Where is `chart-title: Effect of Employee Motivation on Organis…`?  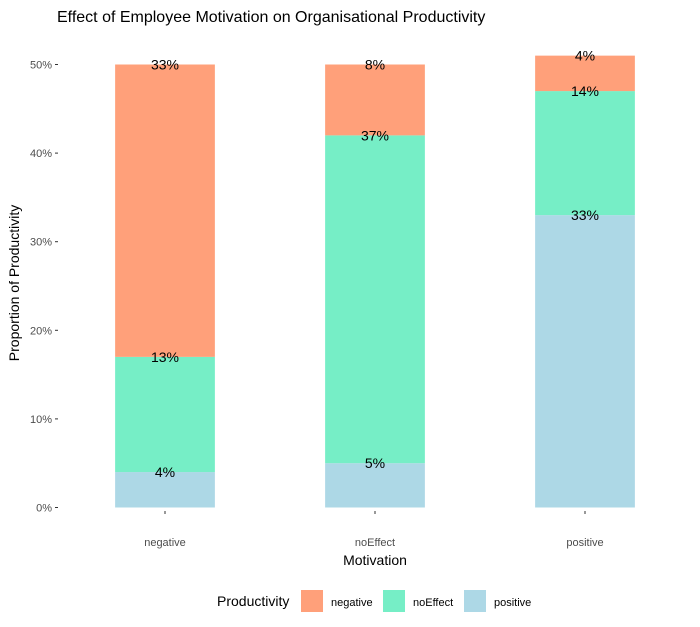 chart-title: Effect of Employee Motivation on Organis… is located at coordinates (271, 17).